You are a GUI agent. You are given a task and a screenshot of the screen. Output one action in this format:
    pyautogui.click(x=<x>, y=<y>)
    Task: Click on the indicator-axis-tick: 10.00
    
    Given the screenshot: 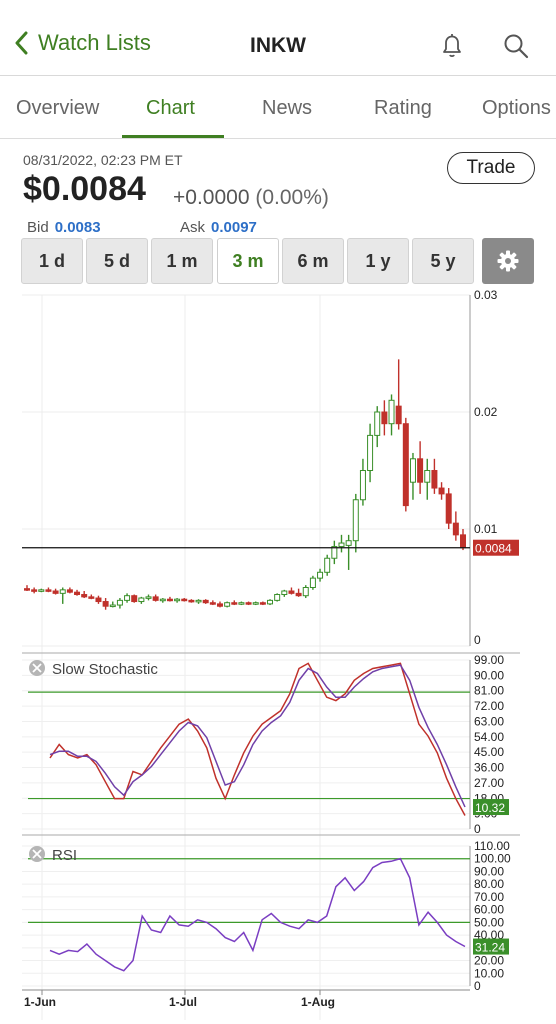 What is the action you would take?
    pyautogui.click(x=489, y=973)
    